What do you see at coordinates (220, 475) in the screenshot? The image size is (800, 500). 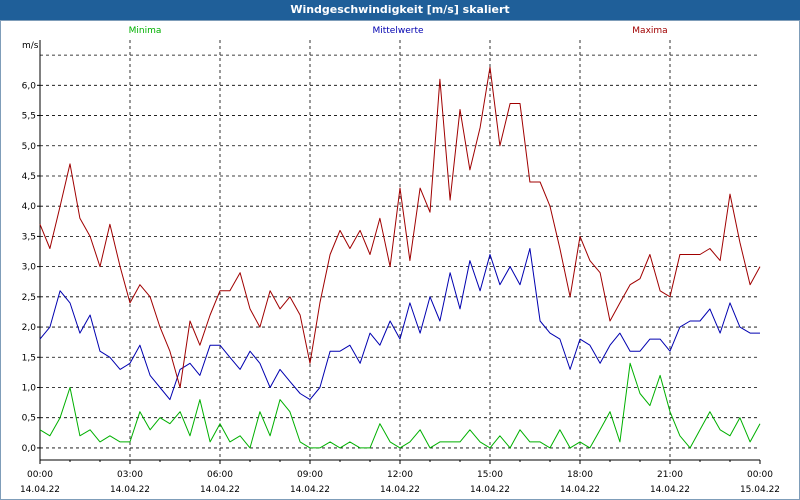 I see `x-tick-time-label: 06:00` at bounding box center [220, 475].